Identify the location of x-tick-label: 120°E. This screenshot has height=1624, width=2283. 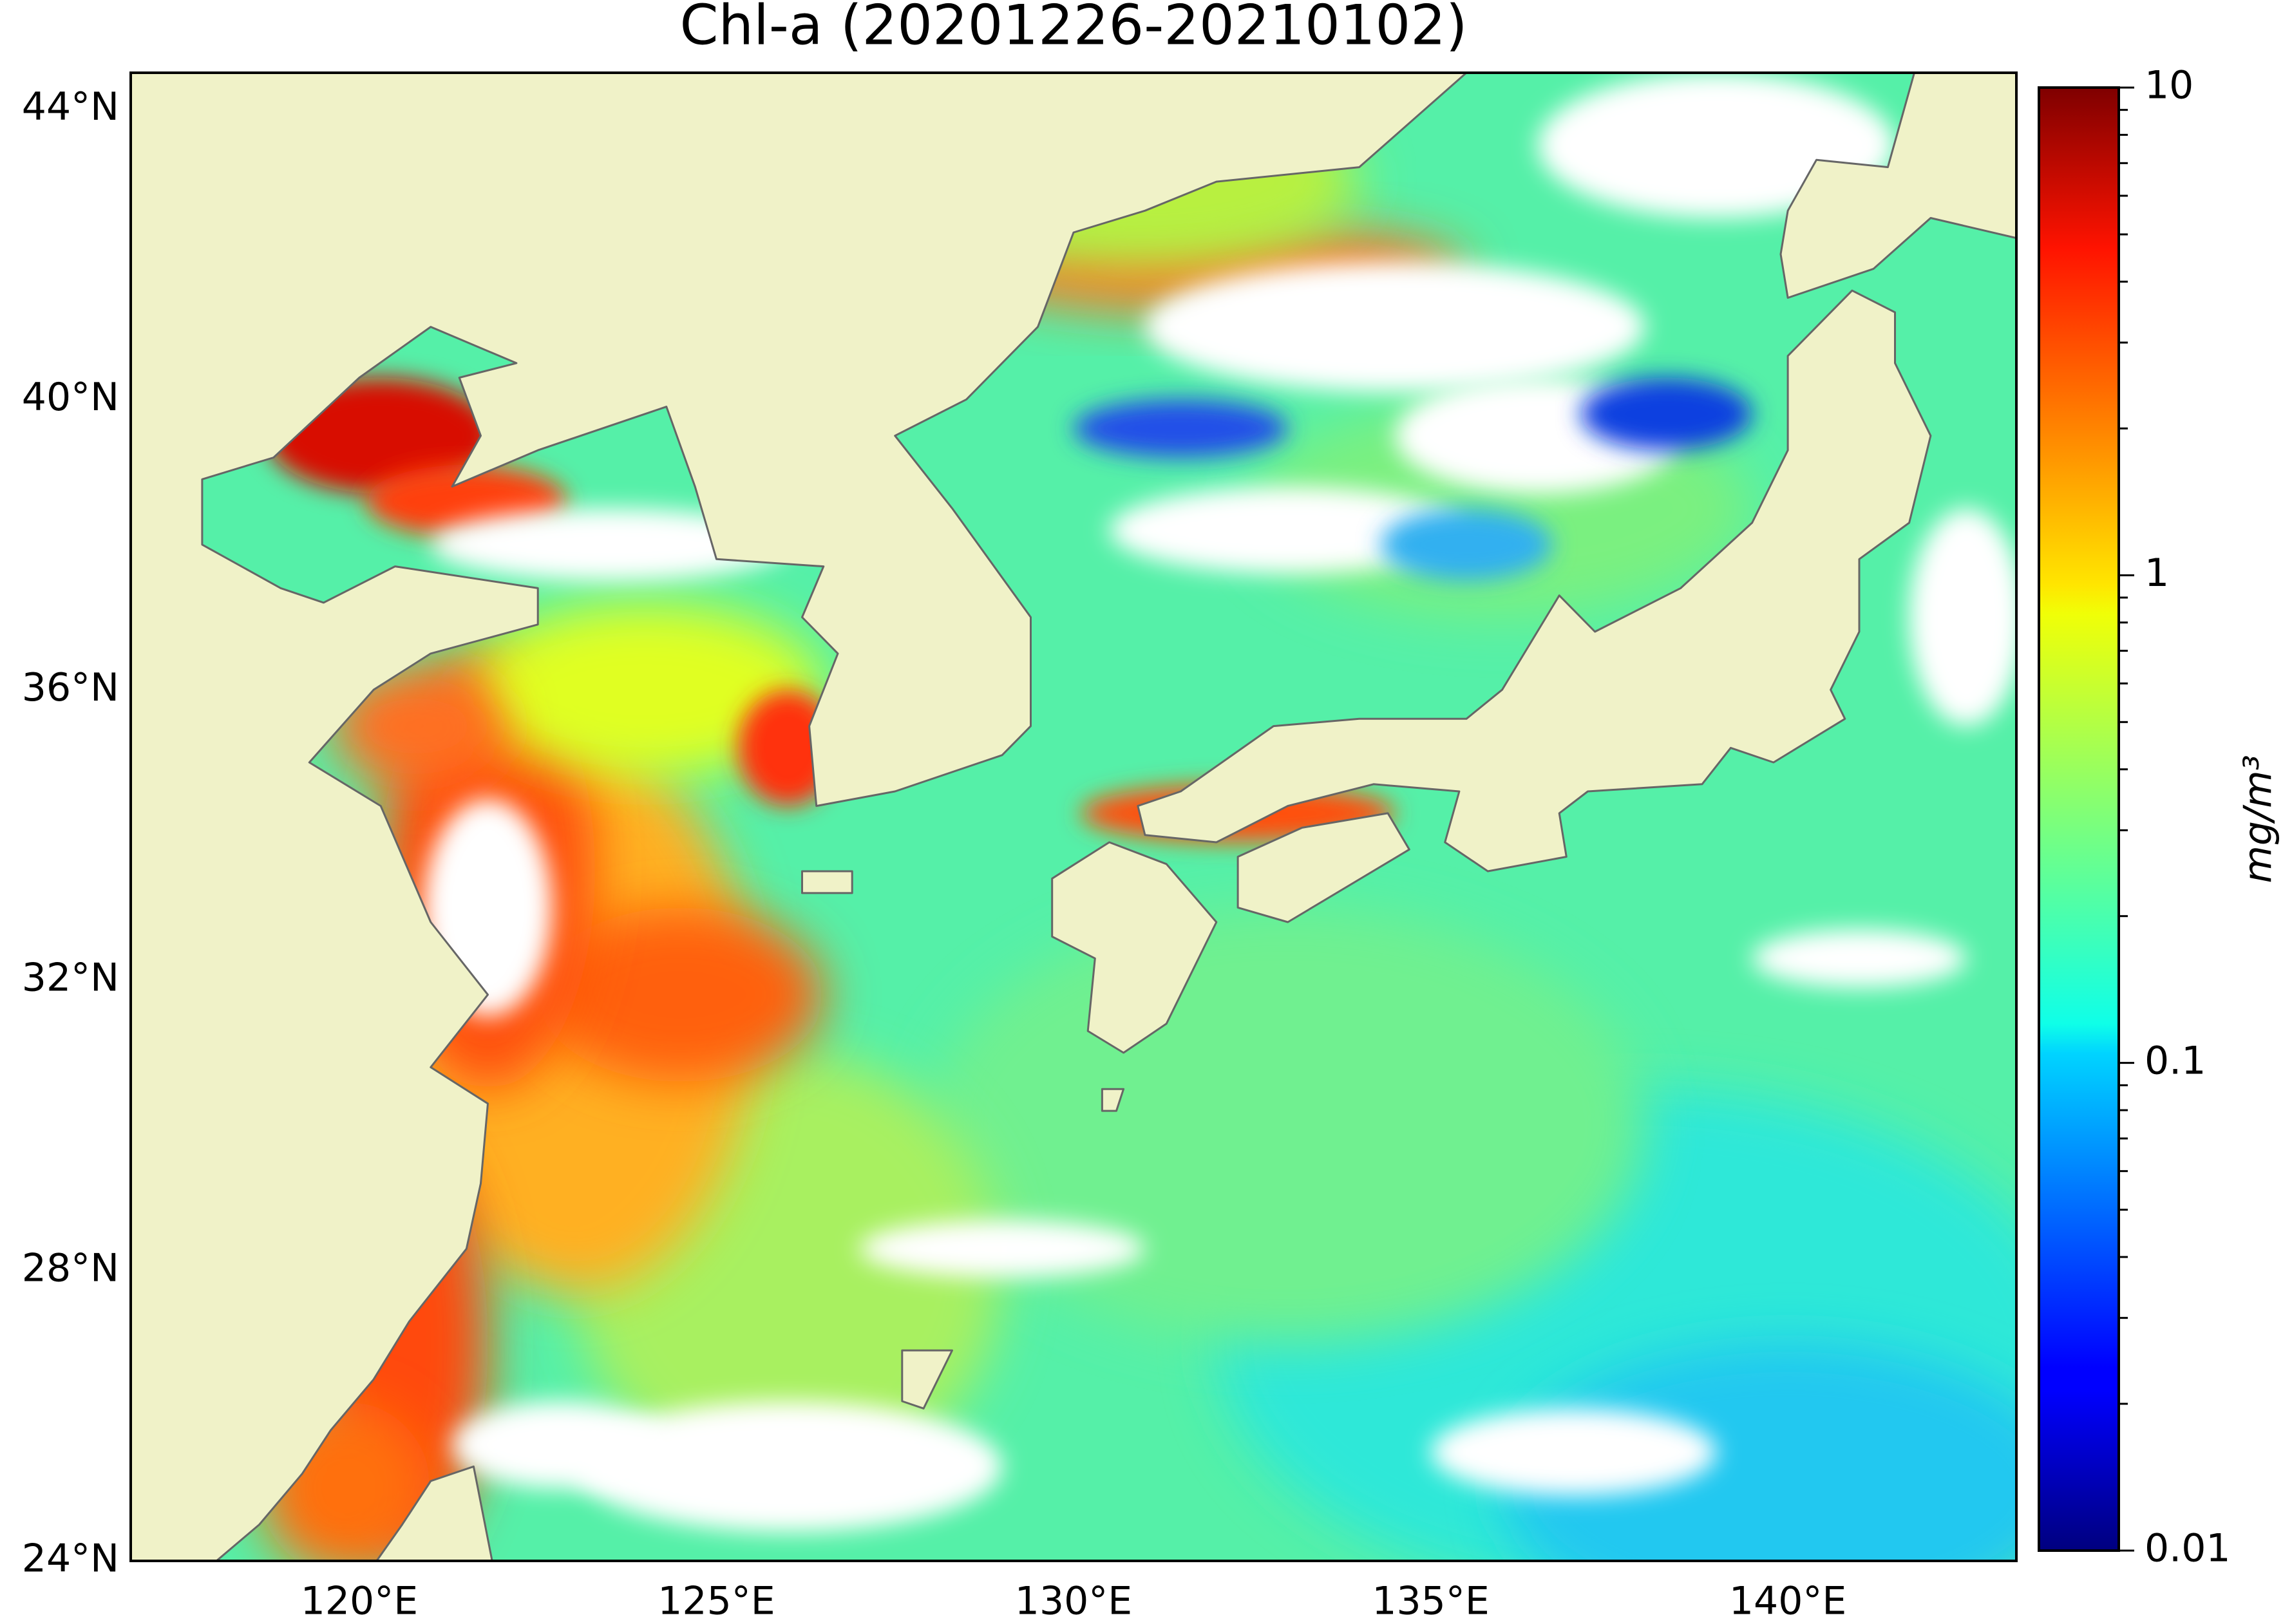
(359, 1601).